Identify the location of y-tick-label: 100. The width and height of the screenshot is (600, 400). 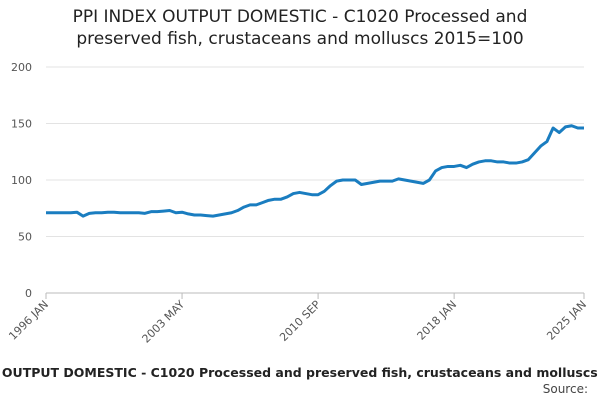
(21, 180).